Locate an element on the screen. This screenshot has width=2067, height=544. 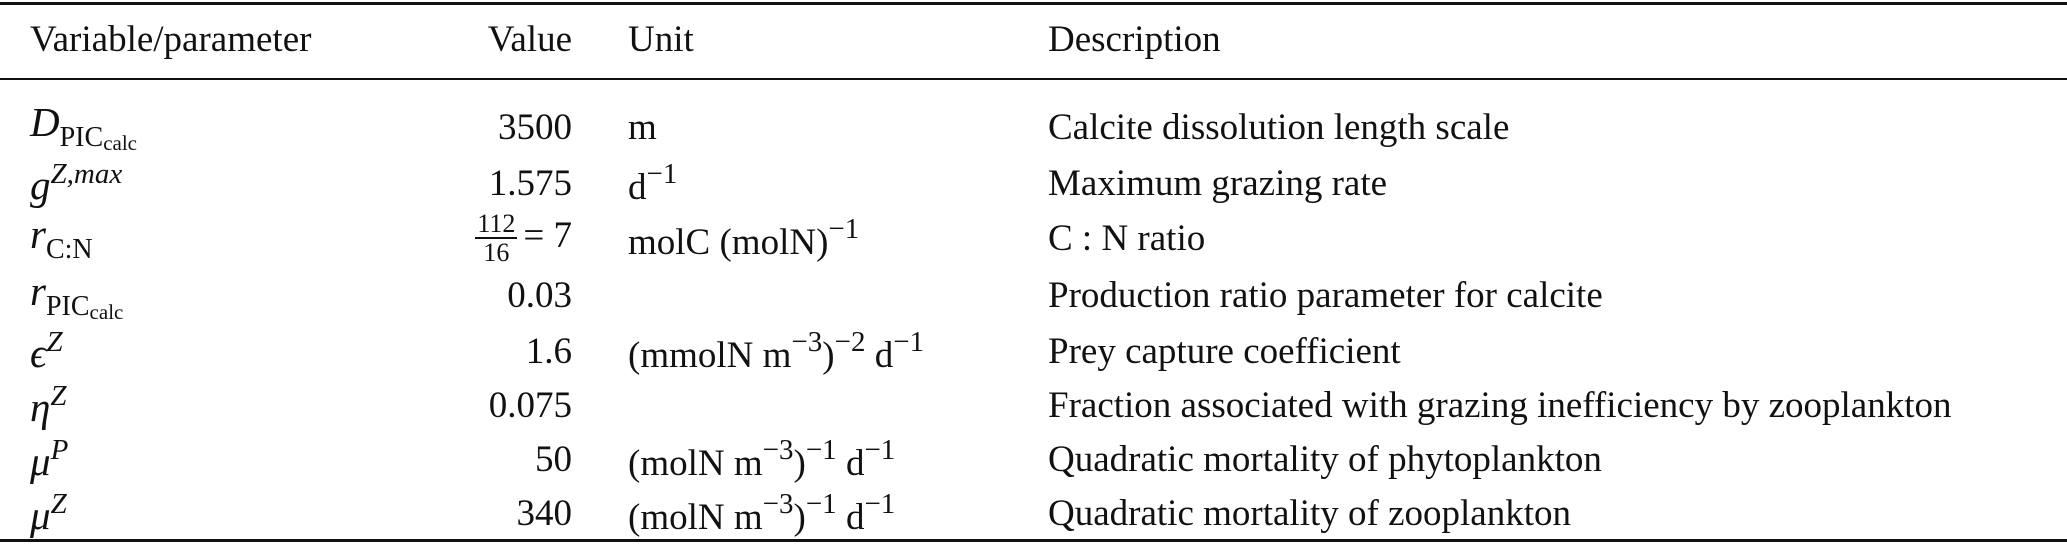
variable-symbol: ϵZ is located at coordinates (46, 351).